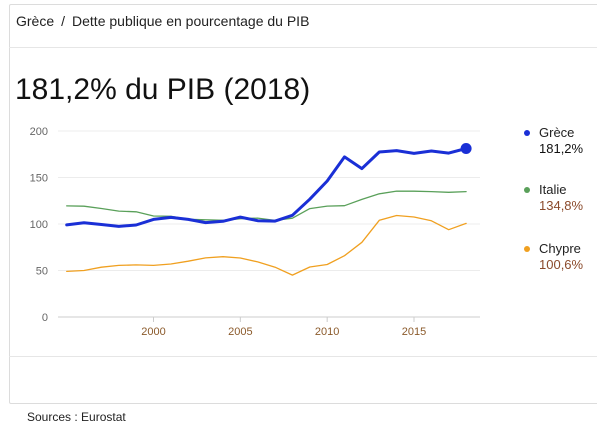 This screenshot has width=597, height=439. I want to click on highlight-point, so click(466, 148).